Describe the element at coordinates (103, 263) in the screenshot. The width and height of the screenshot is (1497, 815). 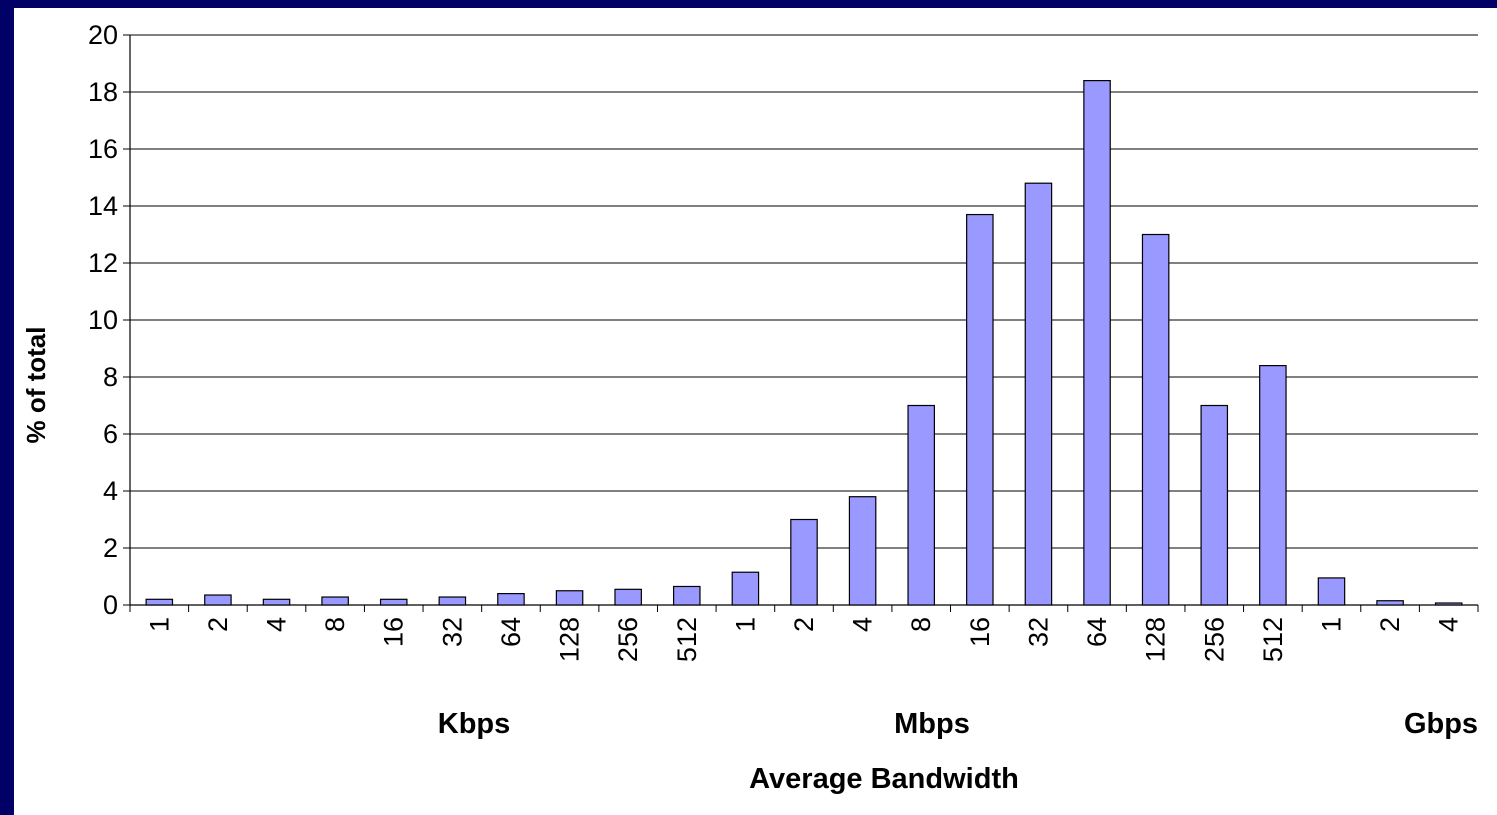
I see `y-tick-label: 12` at that location.